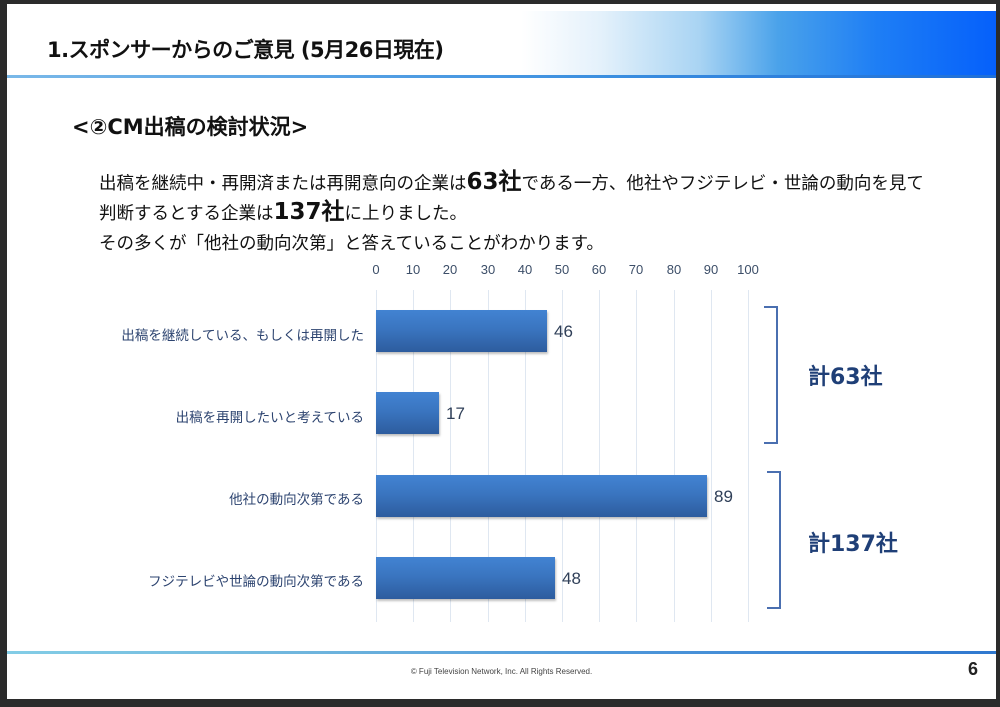 Image resolution: width=1000 pixels, height=707 pixels. Describe the element at coordinates (853, 544) in the screenshot. I see `total-label-137: 計137社` at that location.